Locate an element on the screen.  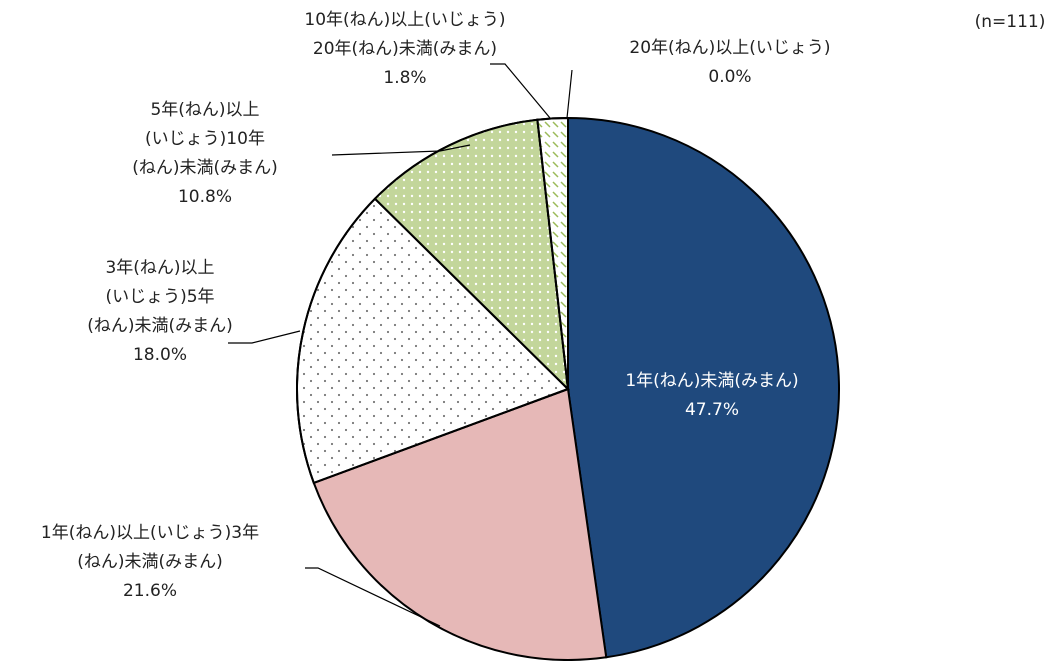
value-label: 10.8% is located at coordinates (205, 197).